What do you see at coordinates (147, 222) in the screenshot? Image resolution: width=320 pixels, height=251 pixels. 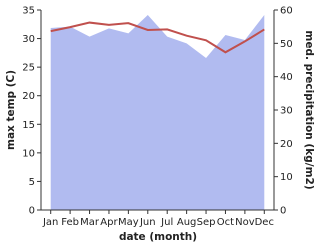 I see `x-tick-label: Jun` at bounding box center [147, 222].